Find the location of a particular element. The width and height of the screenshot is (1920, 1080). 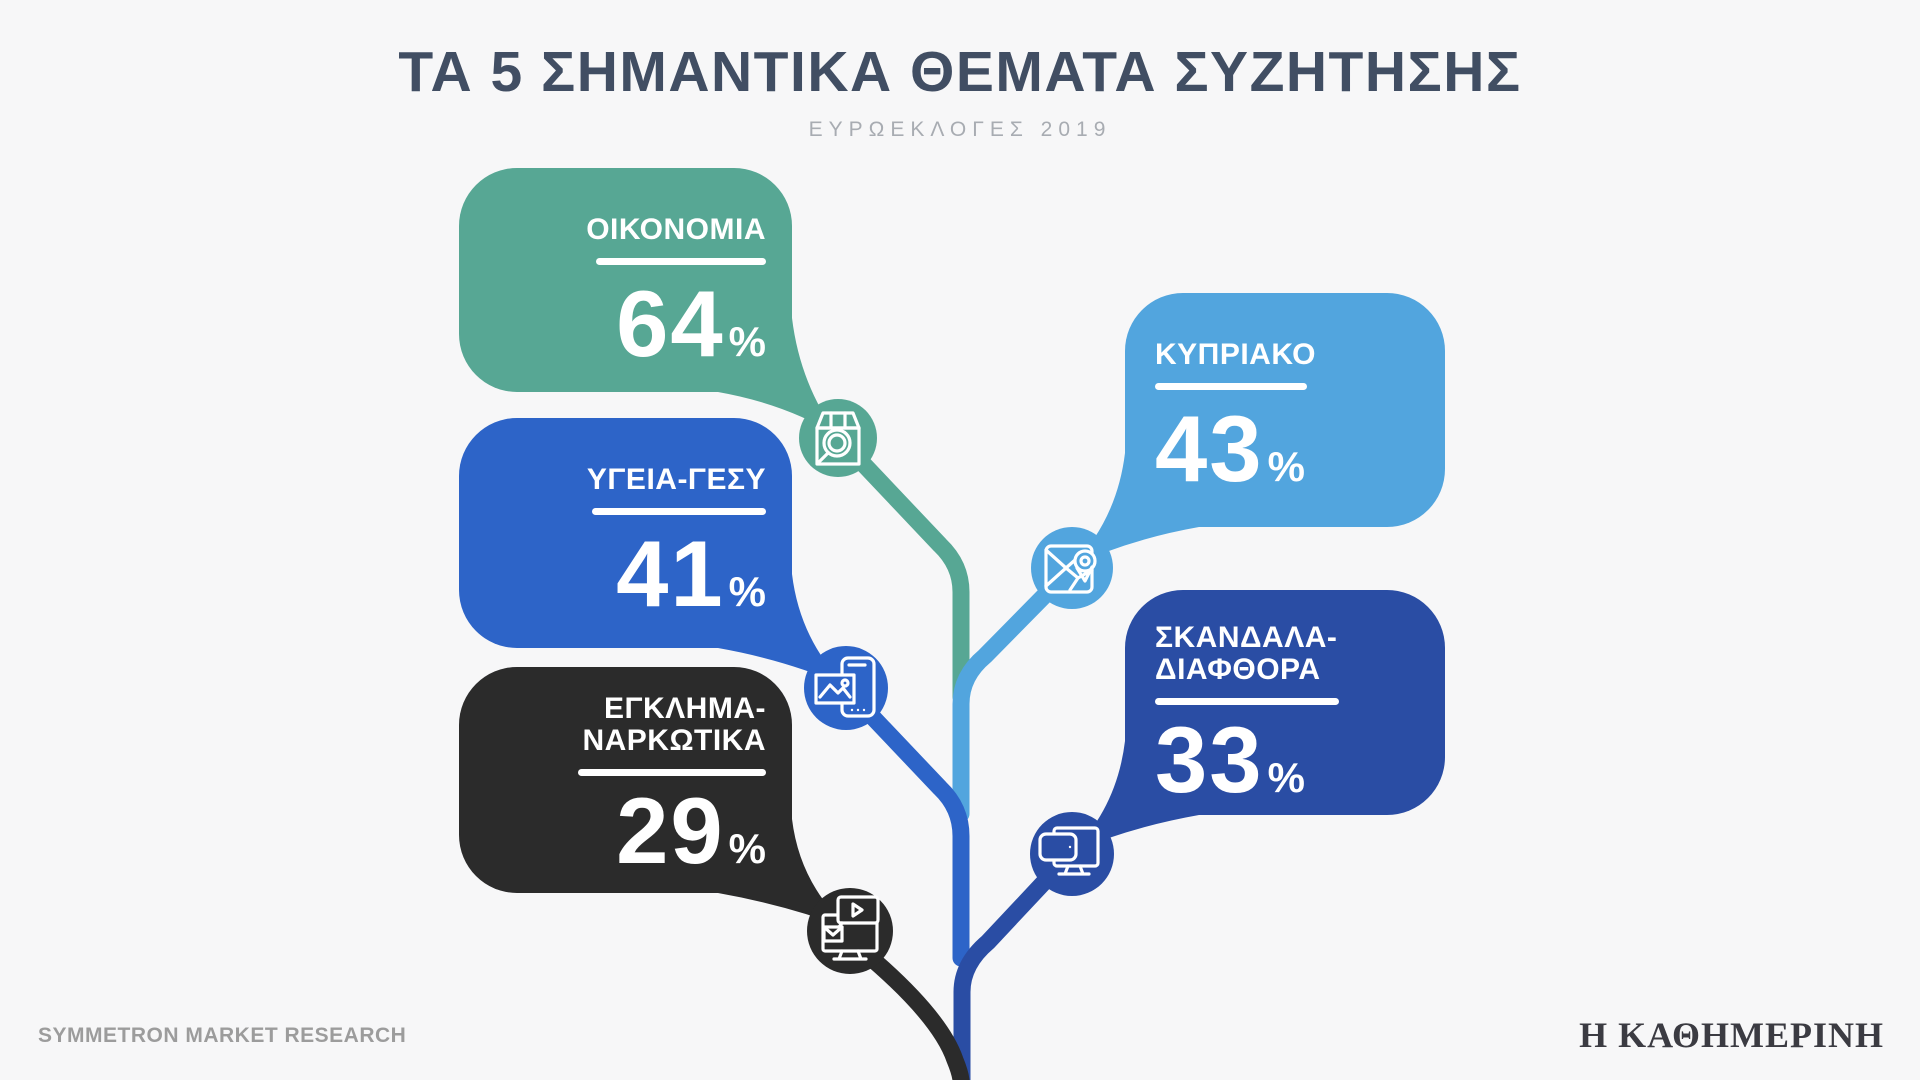

bubble-label: ΕΓΚΛΗΜΑ- ΝΑΡΚΩΤΙΚΑ is located at coordinates (674, 724).